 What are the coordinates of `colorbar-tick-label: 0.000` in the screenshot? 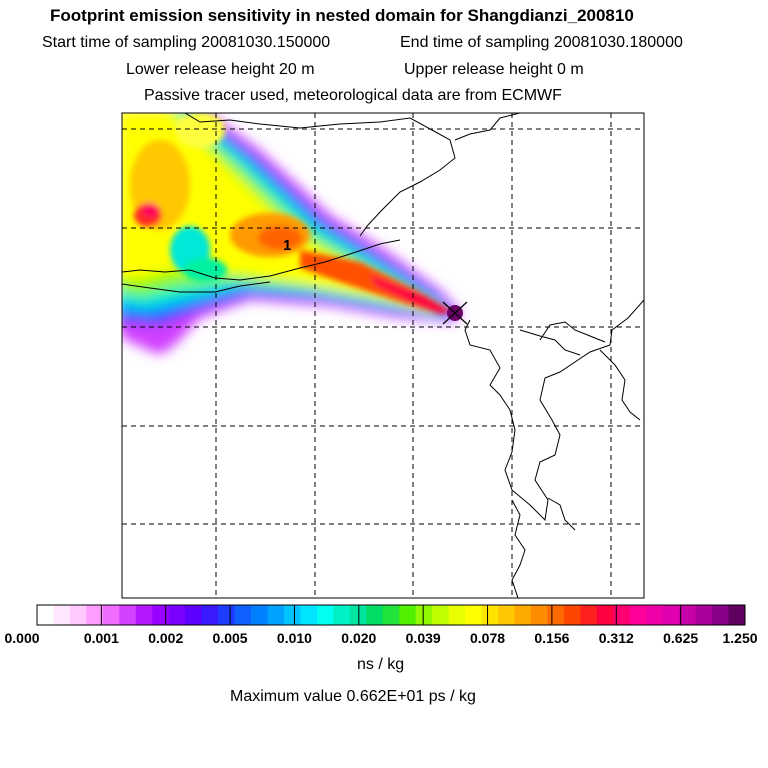 It's located at (22, 638).